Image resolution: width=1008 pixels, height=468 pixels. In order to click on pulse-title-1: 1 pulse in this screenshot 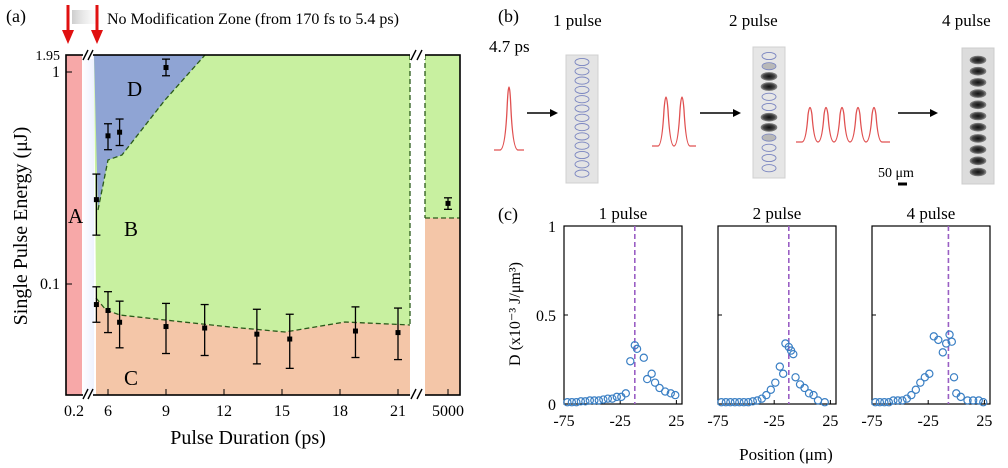, I will do `click(577, 20)`.